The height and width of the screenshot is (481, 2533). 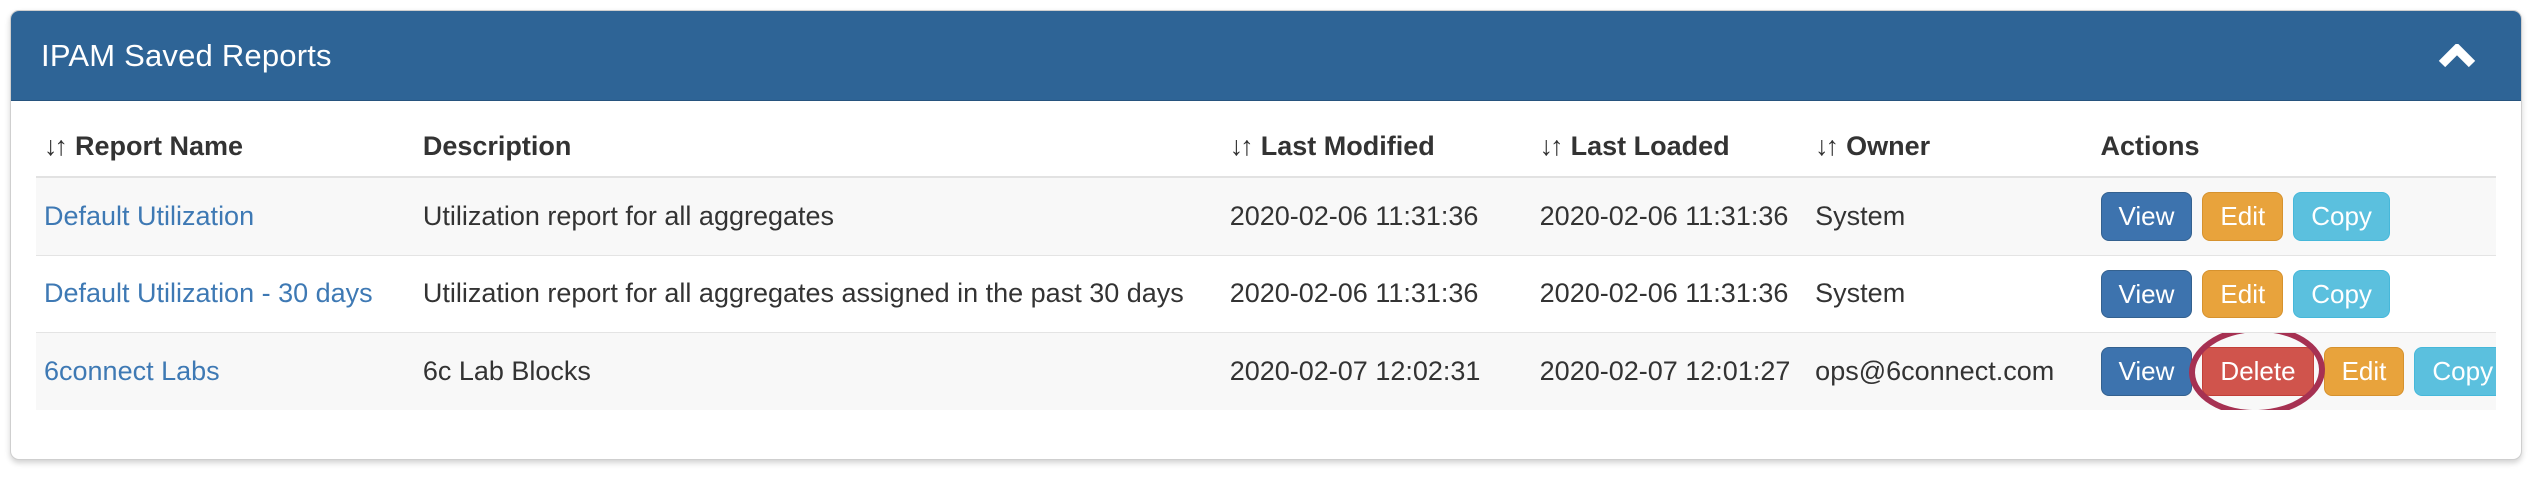 I want to click on column-header-last-loaded: ↓↑ Last Loaded, so click(x=1669, y=149).